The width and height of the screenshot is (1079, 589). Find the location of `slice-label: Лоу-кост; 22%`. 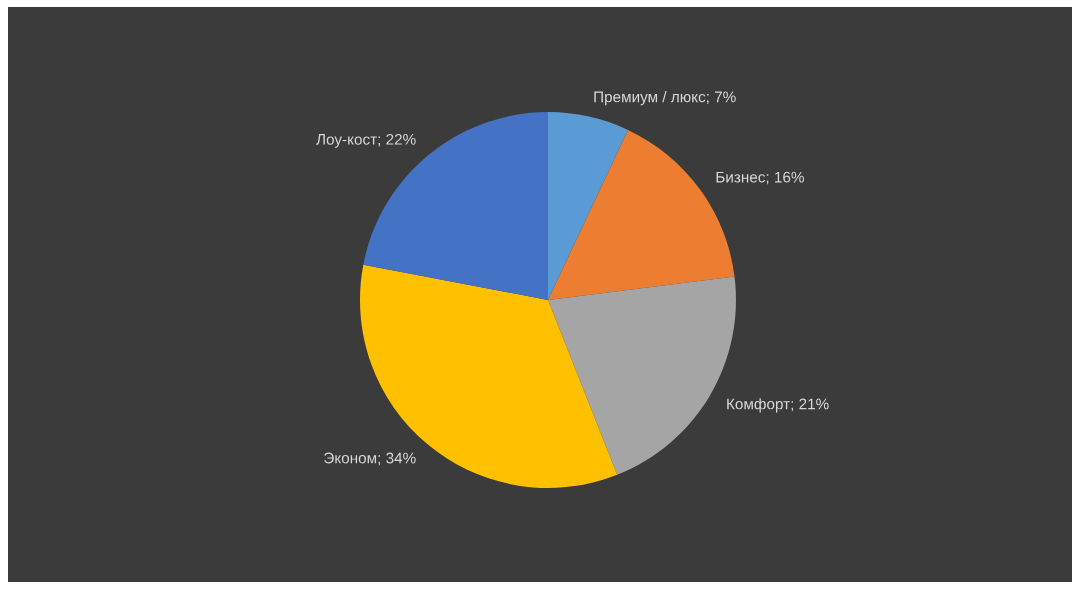

slice-label: Лоу-кост; 22% is located at coordinates (366, 140).